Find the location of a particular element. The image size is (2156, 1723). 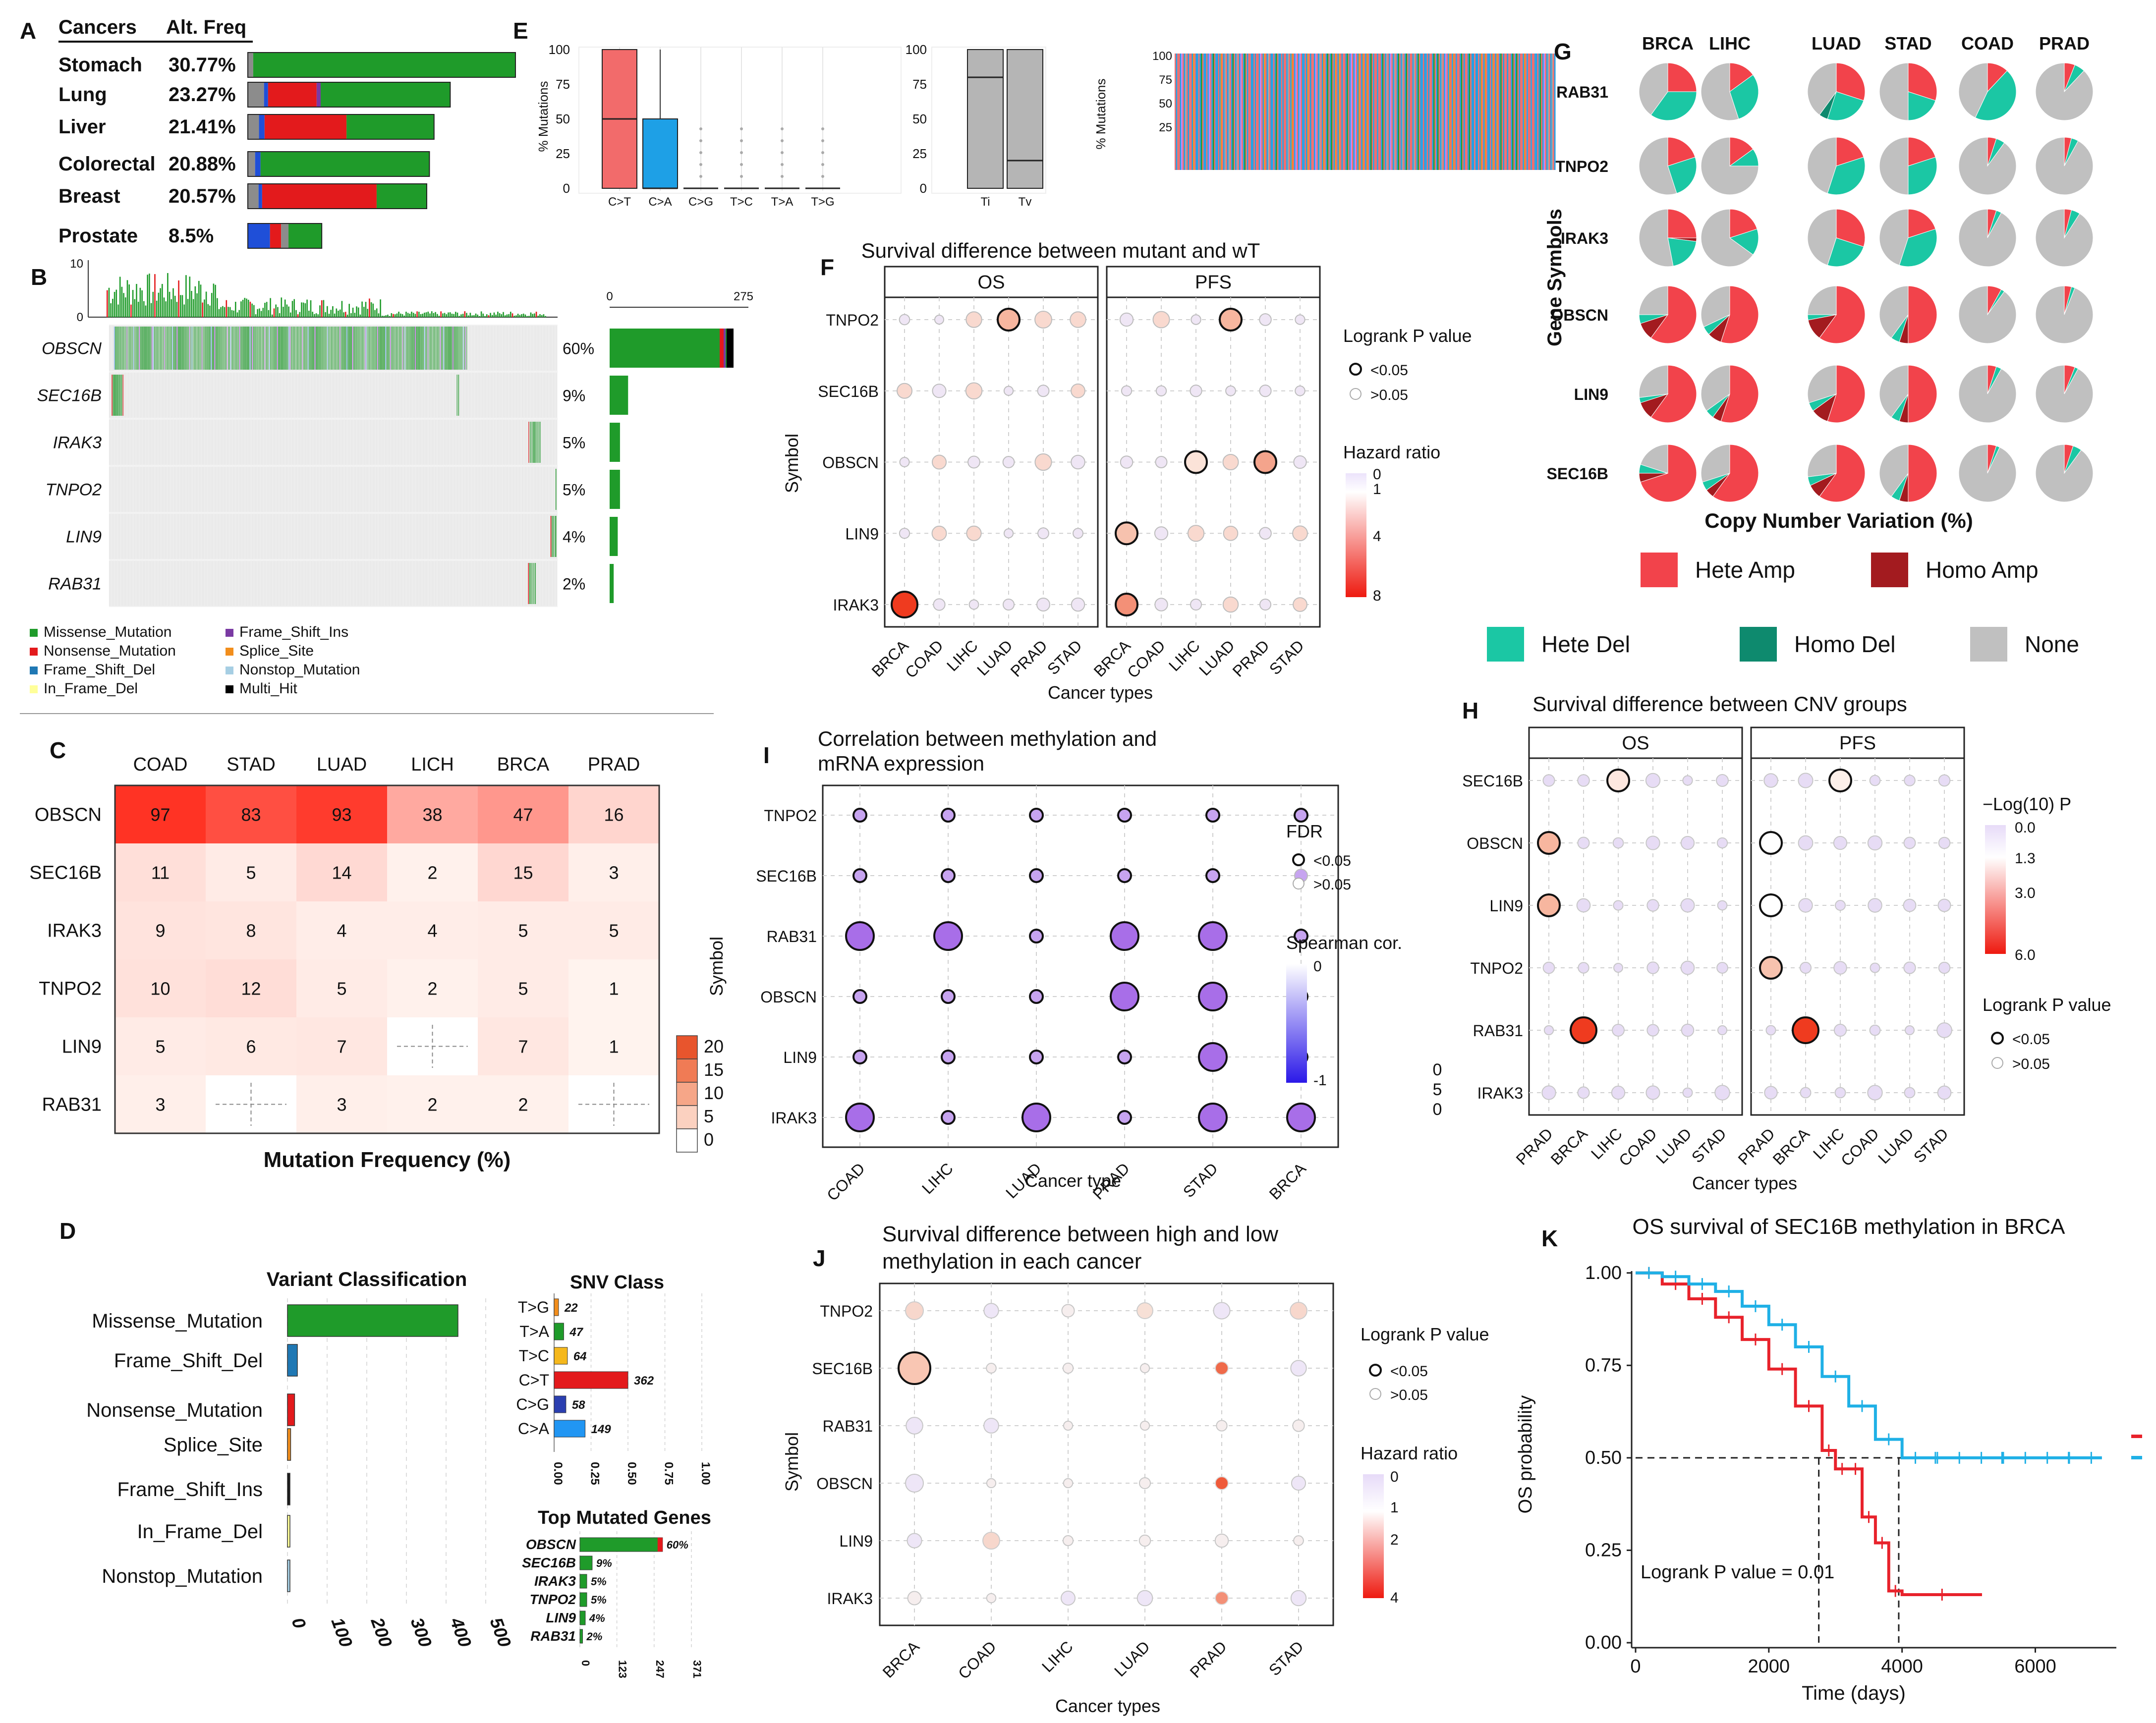

f-xtick: COAD is located at coordinates (1146, 659).